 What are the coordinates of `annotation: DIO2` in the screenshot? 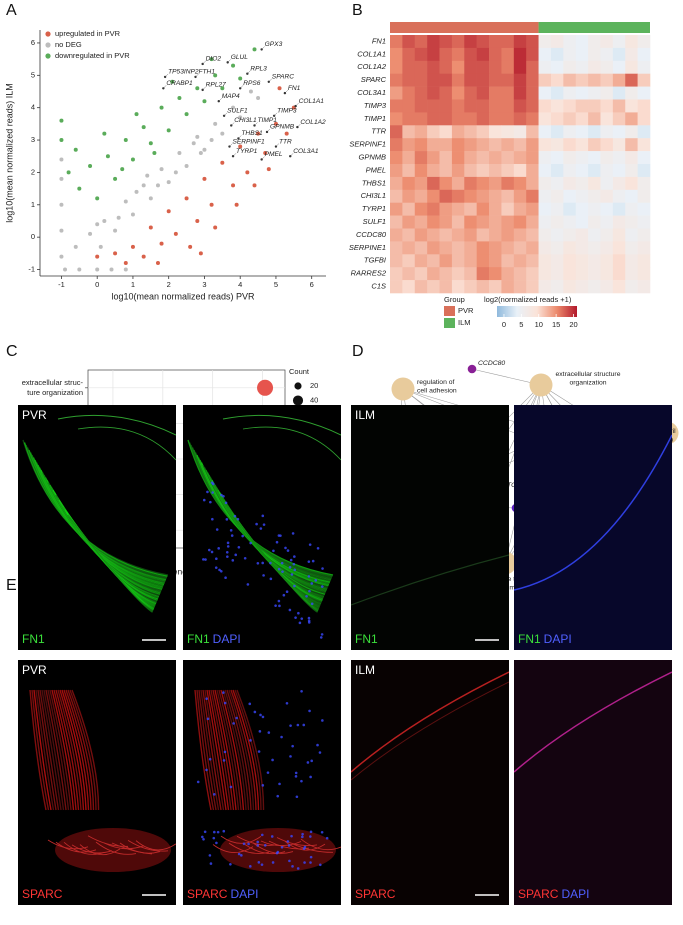 It's located at (214, 59).